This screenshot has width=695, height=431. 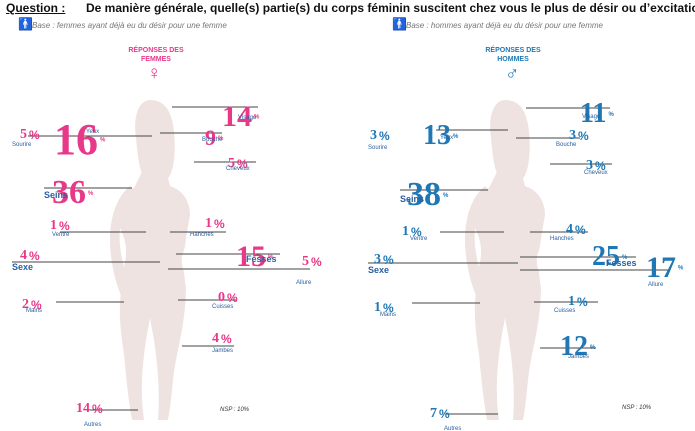 I want to click on value-visage-women: 14, so click(x=237, y=116).